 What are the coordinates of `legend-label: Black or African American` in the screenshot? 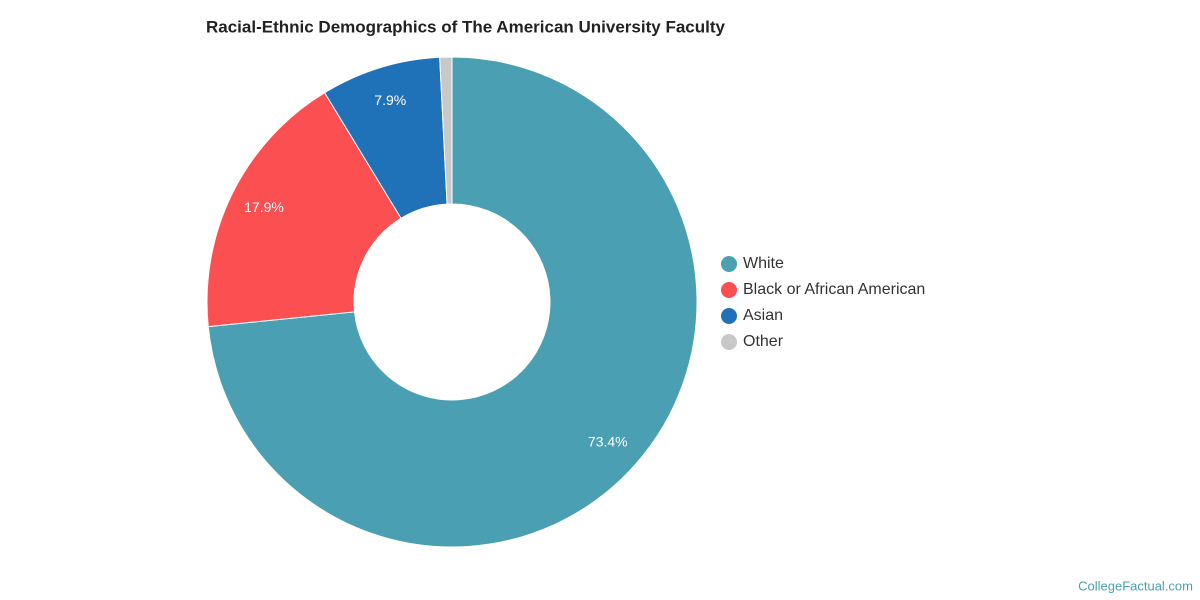 It's located at (834, 289).